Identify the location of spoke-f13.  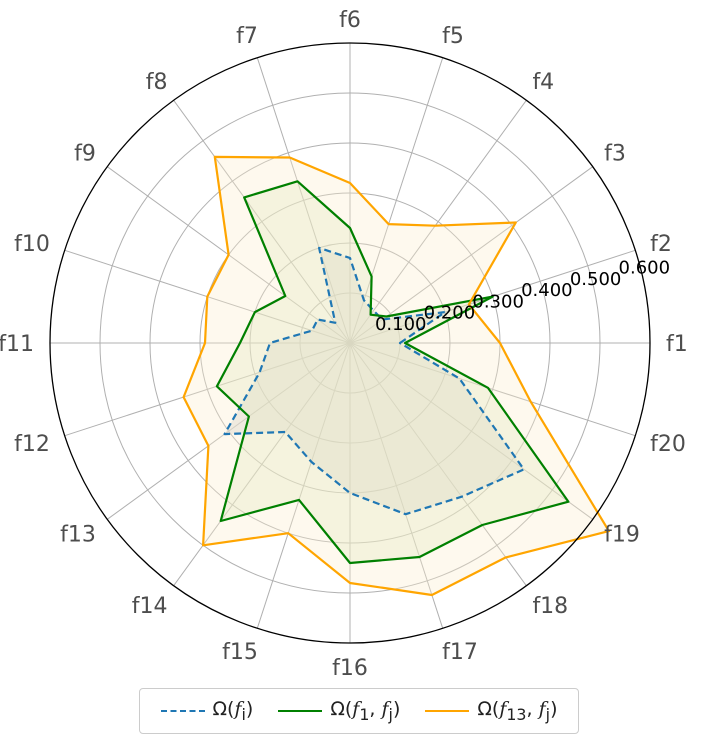
(229, 431).